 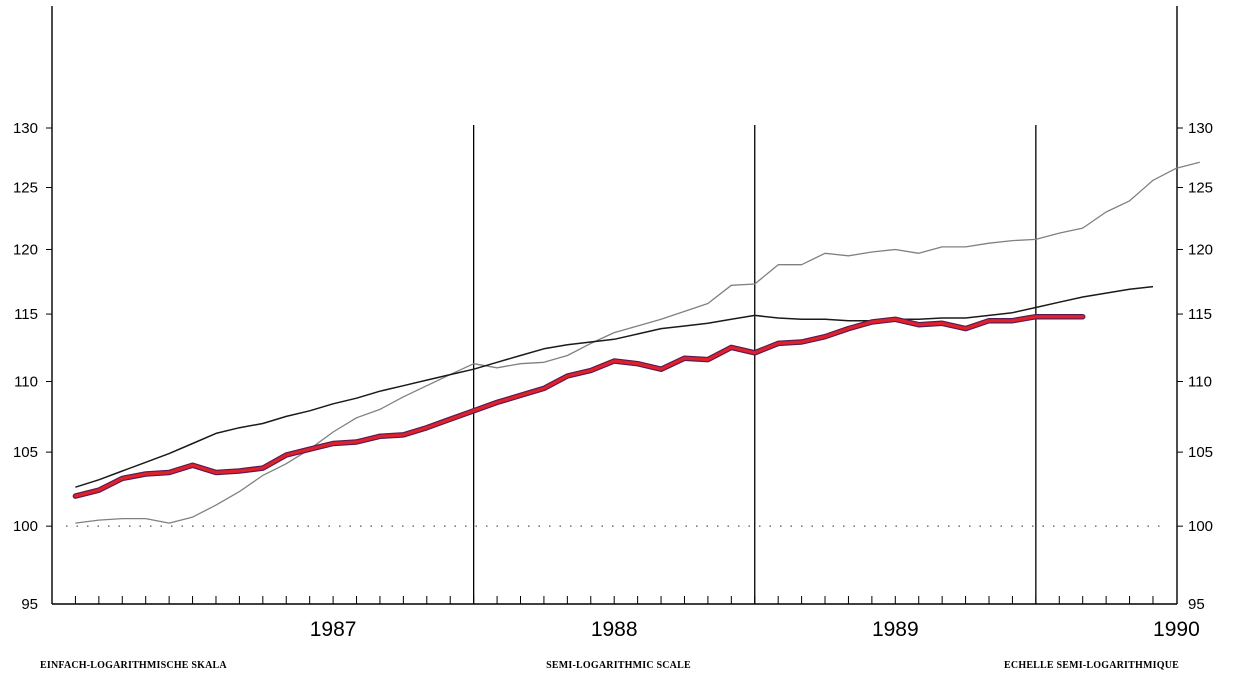 I want to click on x-year-label: 1987, so click(x=333, y=629).